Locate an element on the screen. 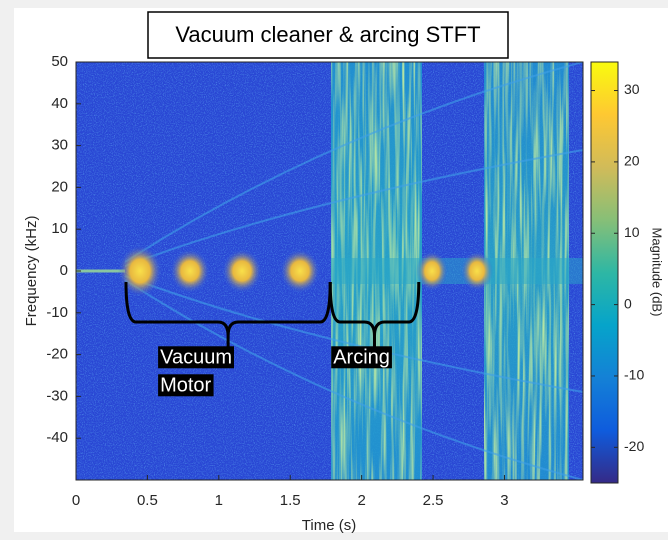  colorbar-tick-label: 0 is located at coordinates (628, 303).